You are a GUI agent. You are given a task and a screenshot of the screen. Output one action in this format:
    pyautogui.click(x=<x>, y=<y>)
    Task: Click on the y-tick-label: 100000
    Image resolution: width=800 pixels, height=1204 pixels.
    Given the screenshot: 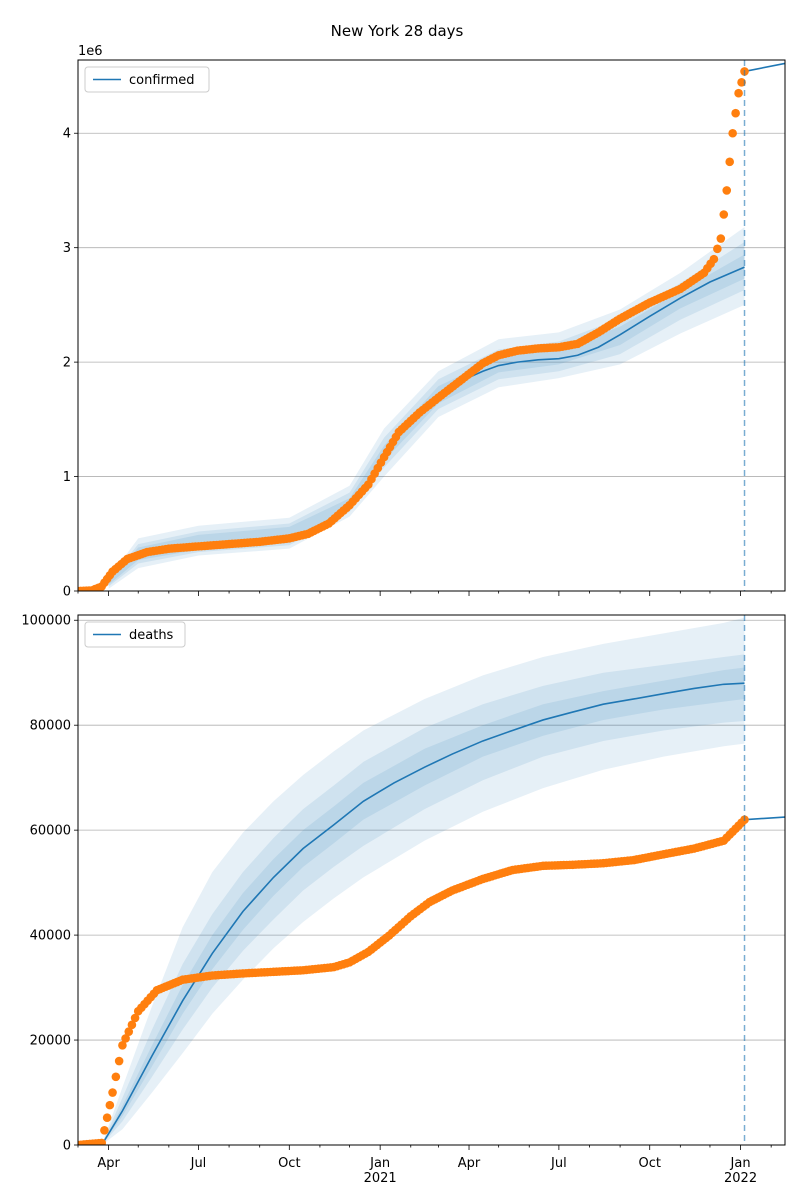 What is the action you would take?
    pyautogui.click(x=46, y=621)
    